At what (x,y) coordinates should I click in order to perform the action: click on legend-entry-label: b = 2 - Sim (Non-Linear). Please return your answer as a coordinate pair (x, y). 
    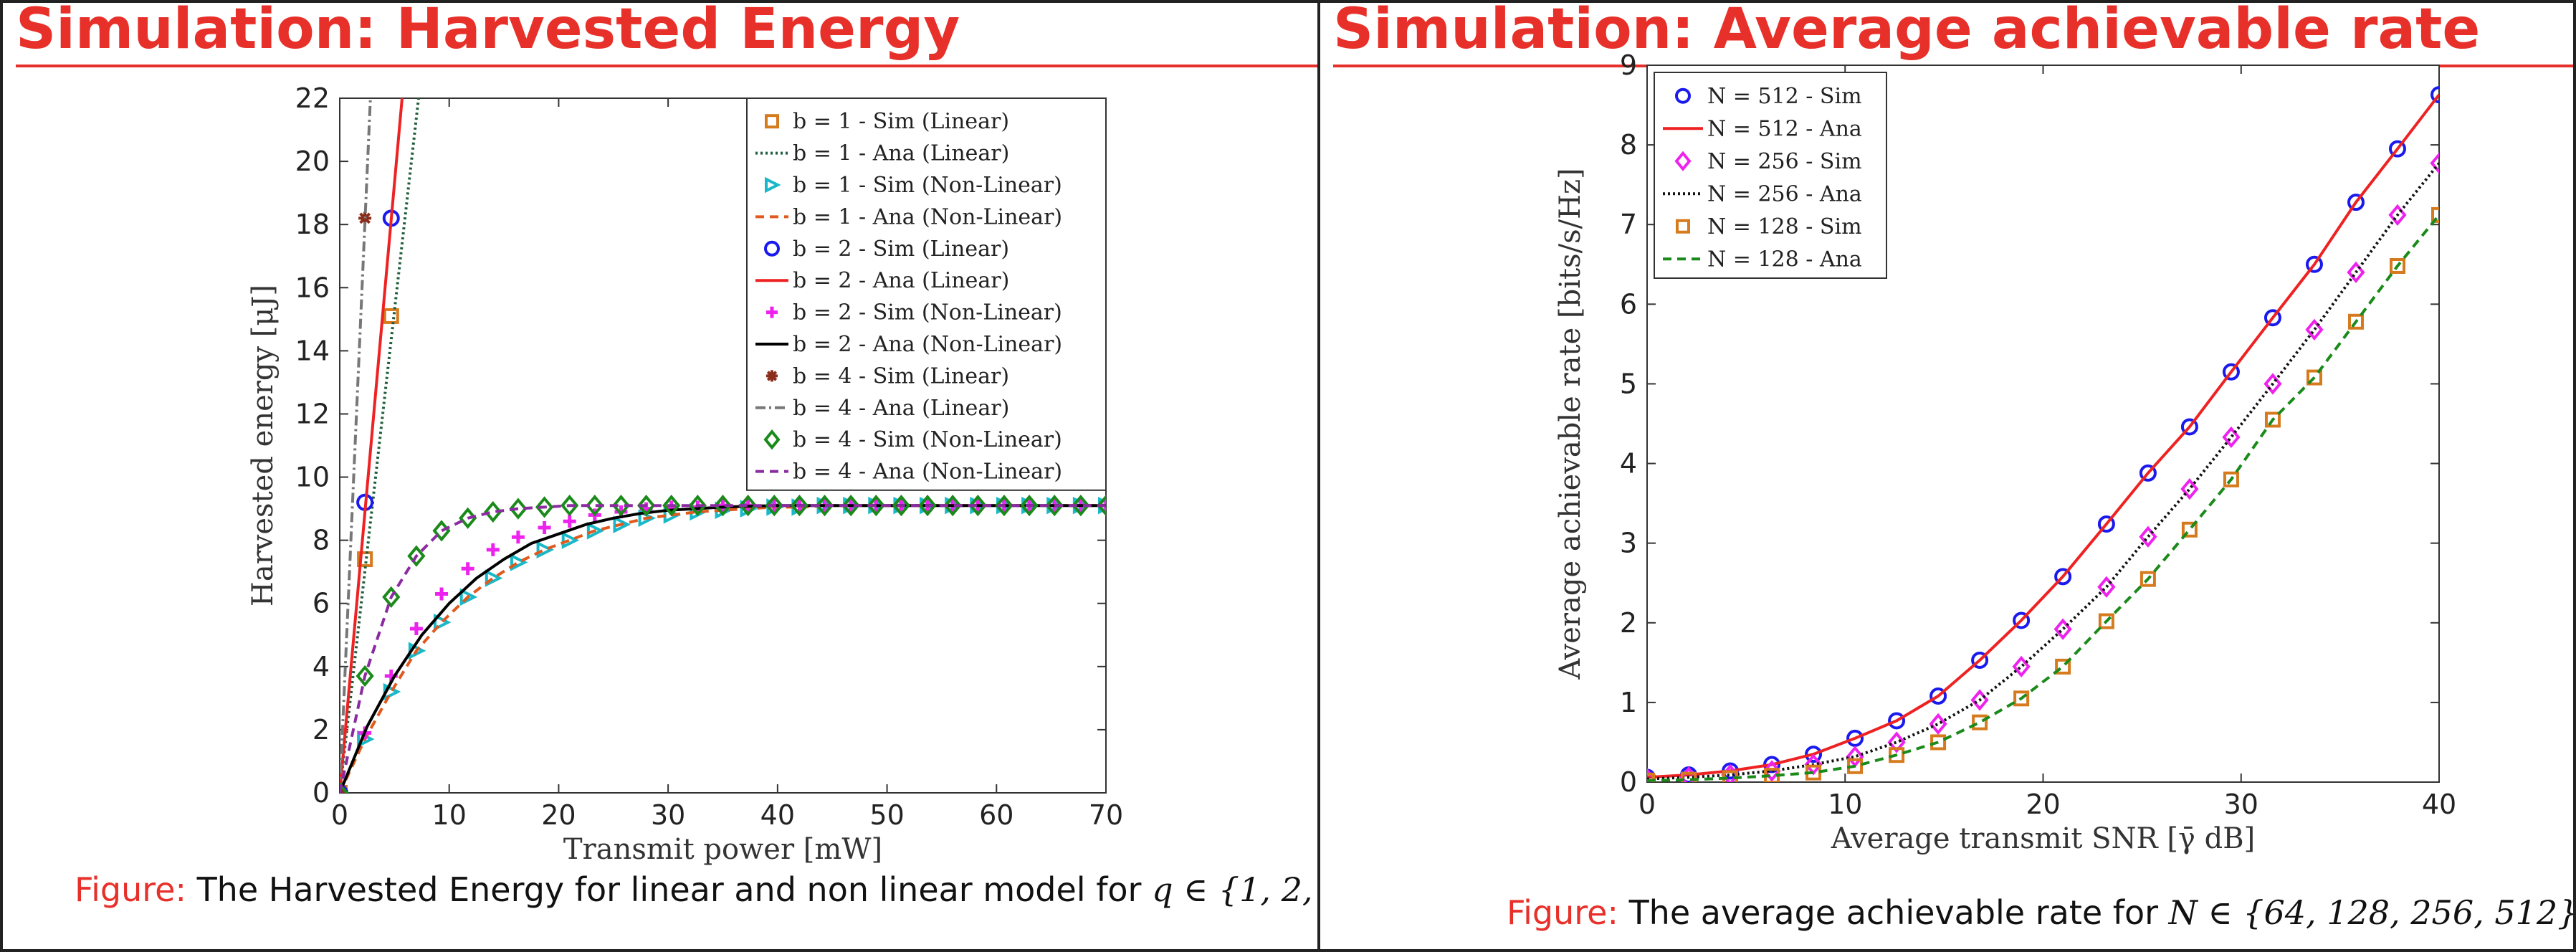
    Looking at the image, I should click on (927, 312).